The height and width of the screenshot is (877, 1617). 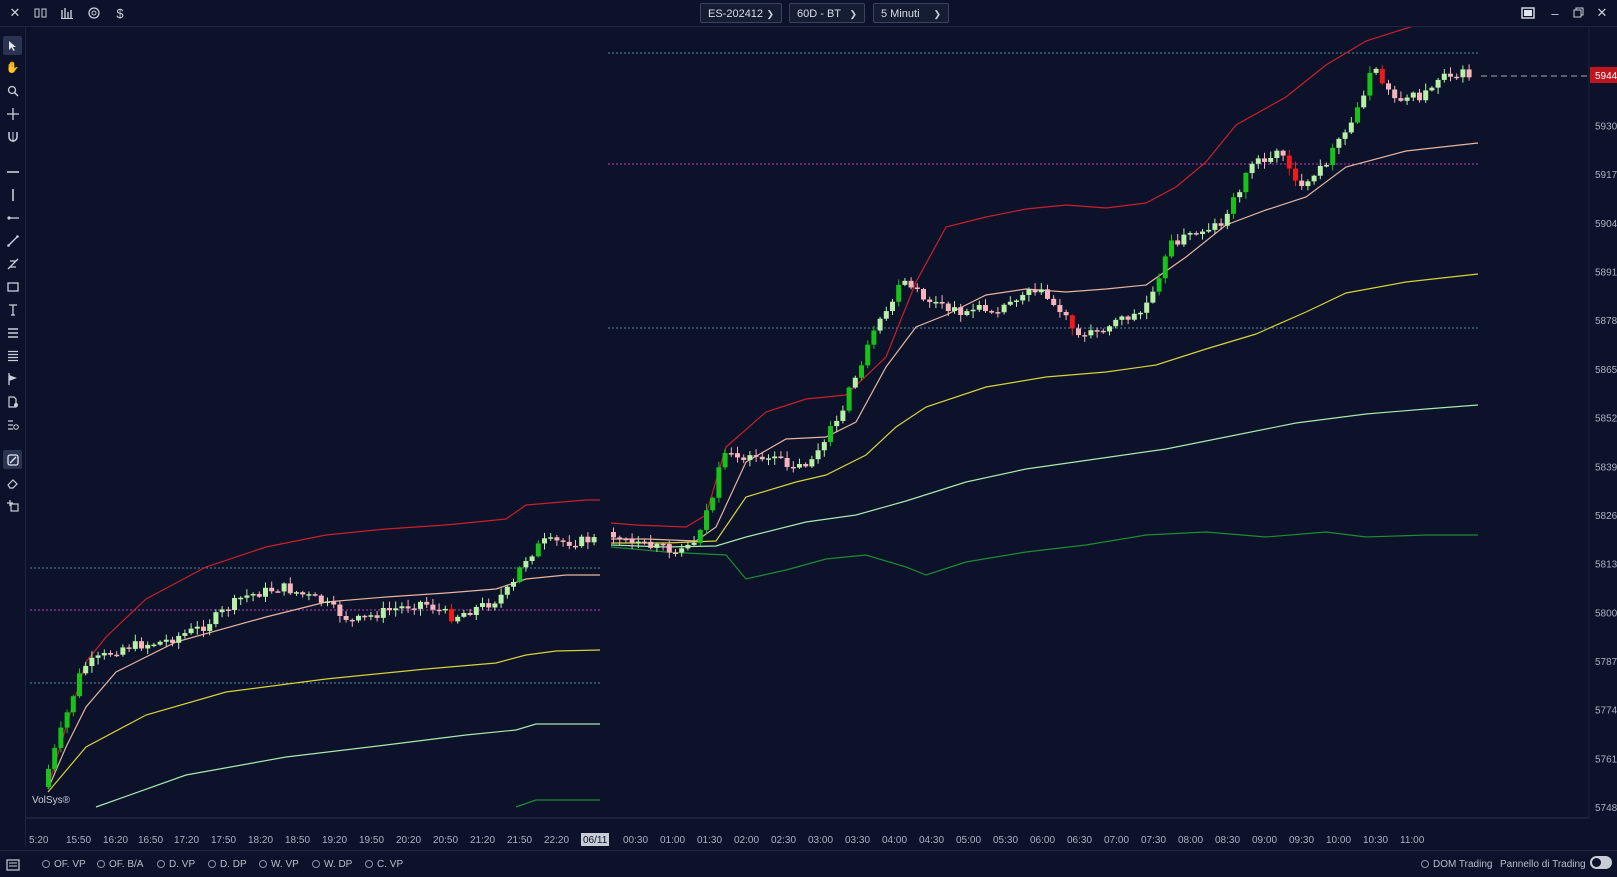 What do you see at coordinates (41, 13) in the screenshot?
I see `layout-icon` at bounding box center [41, 13].